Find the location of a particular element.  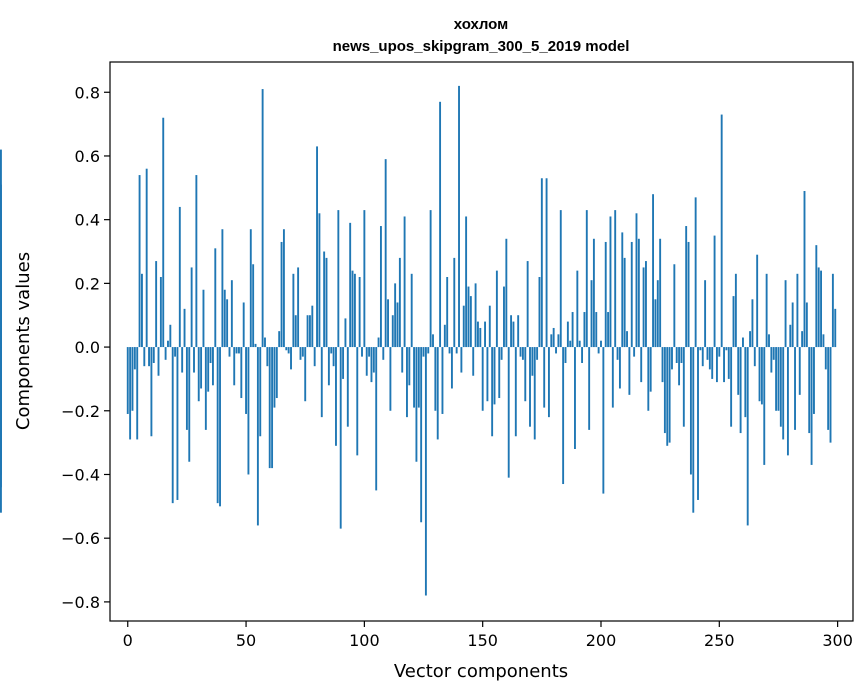

y-tick-label: 0.0 is located at coordinates (87, 347).